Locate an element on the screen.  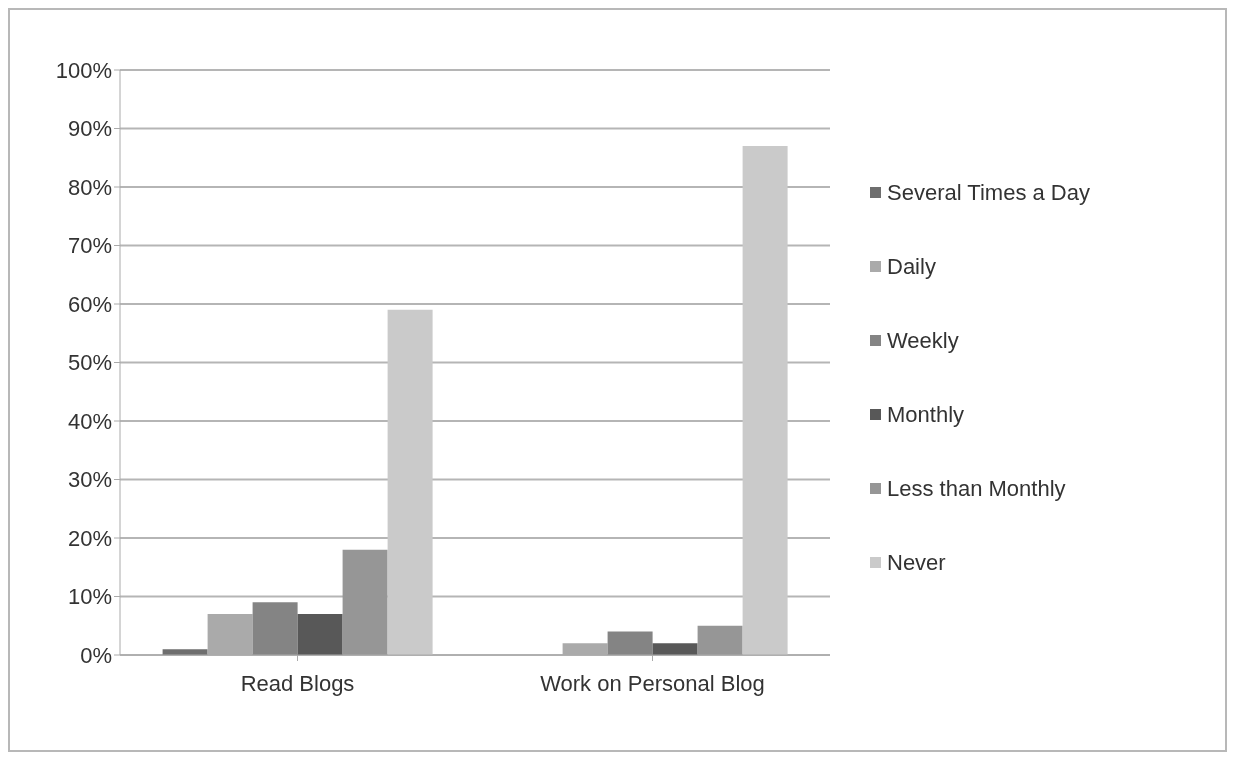
y-tick-label: 70% is located at coordinates (89, 246).